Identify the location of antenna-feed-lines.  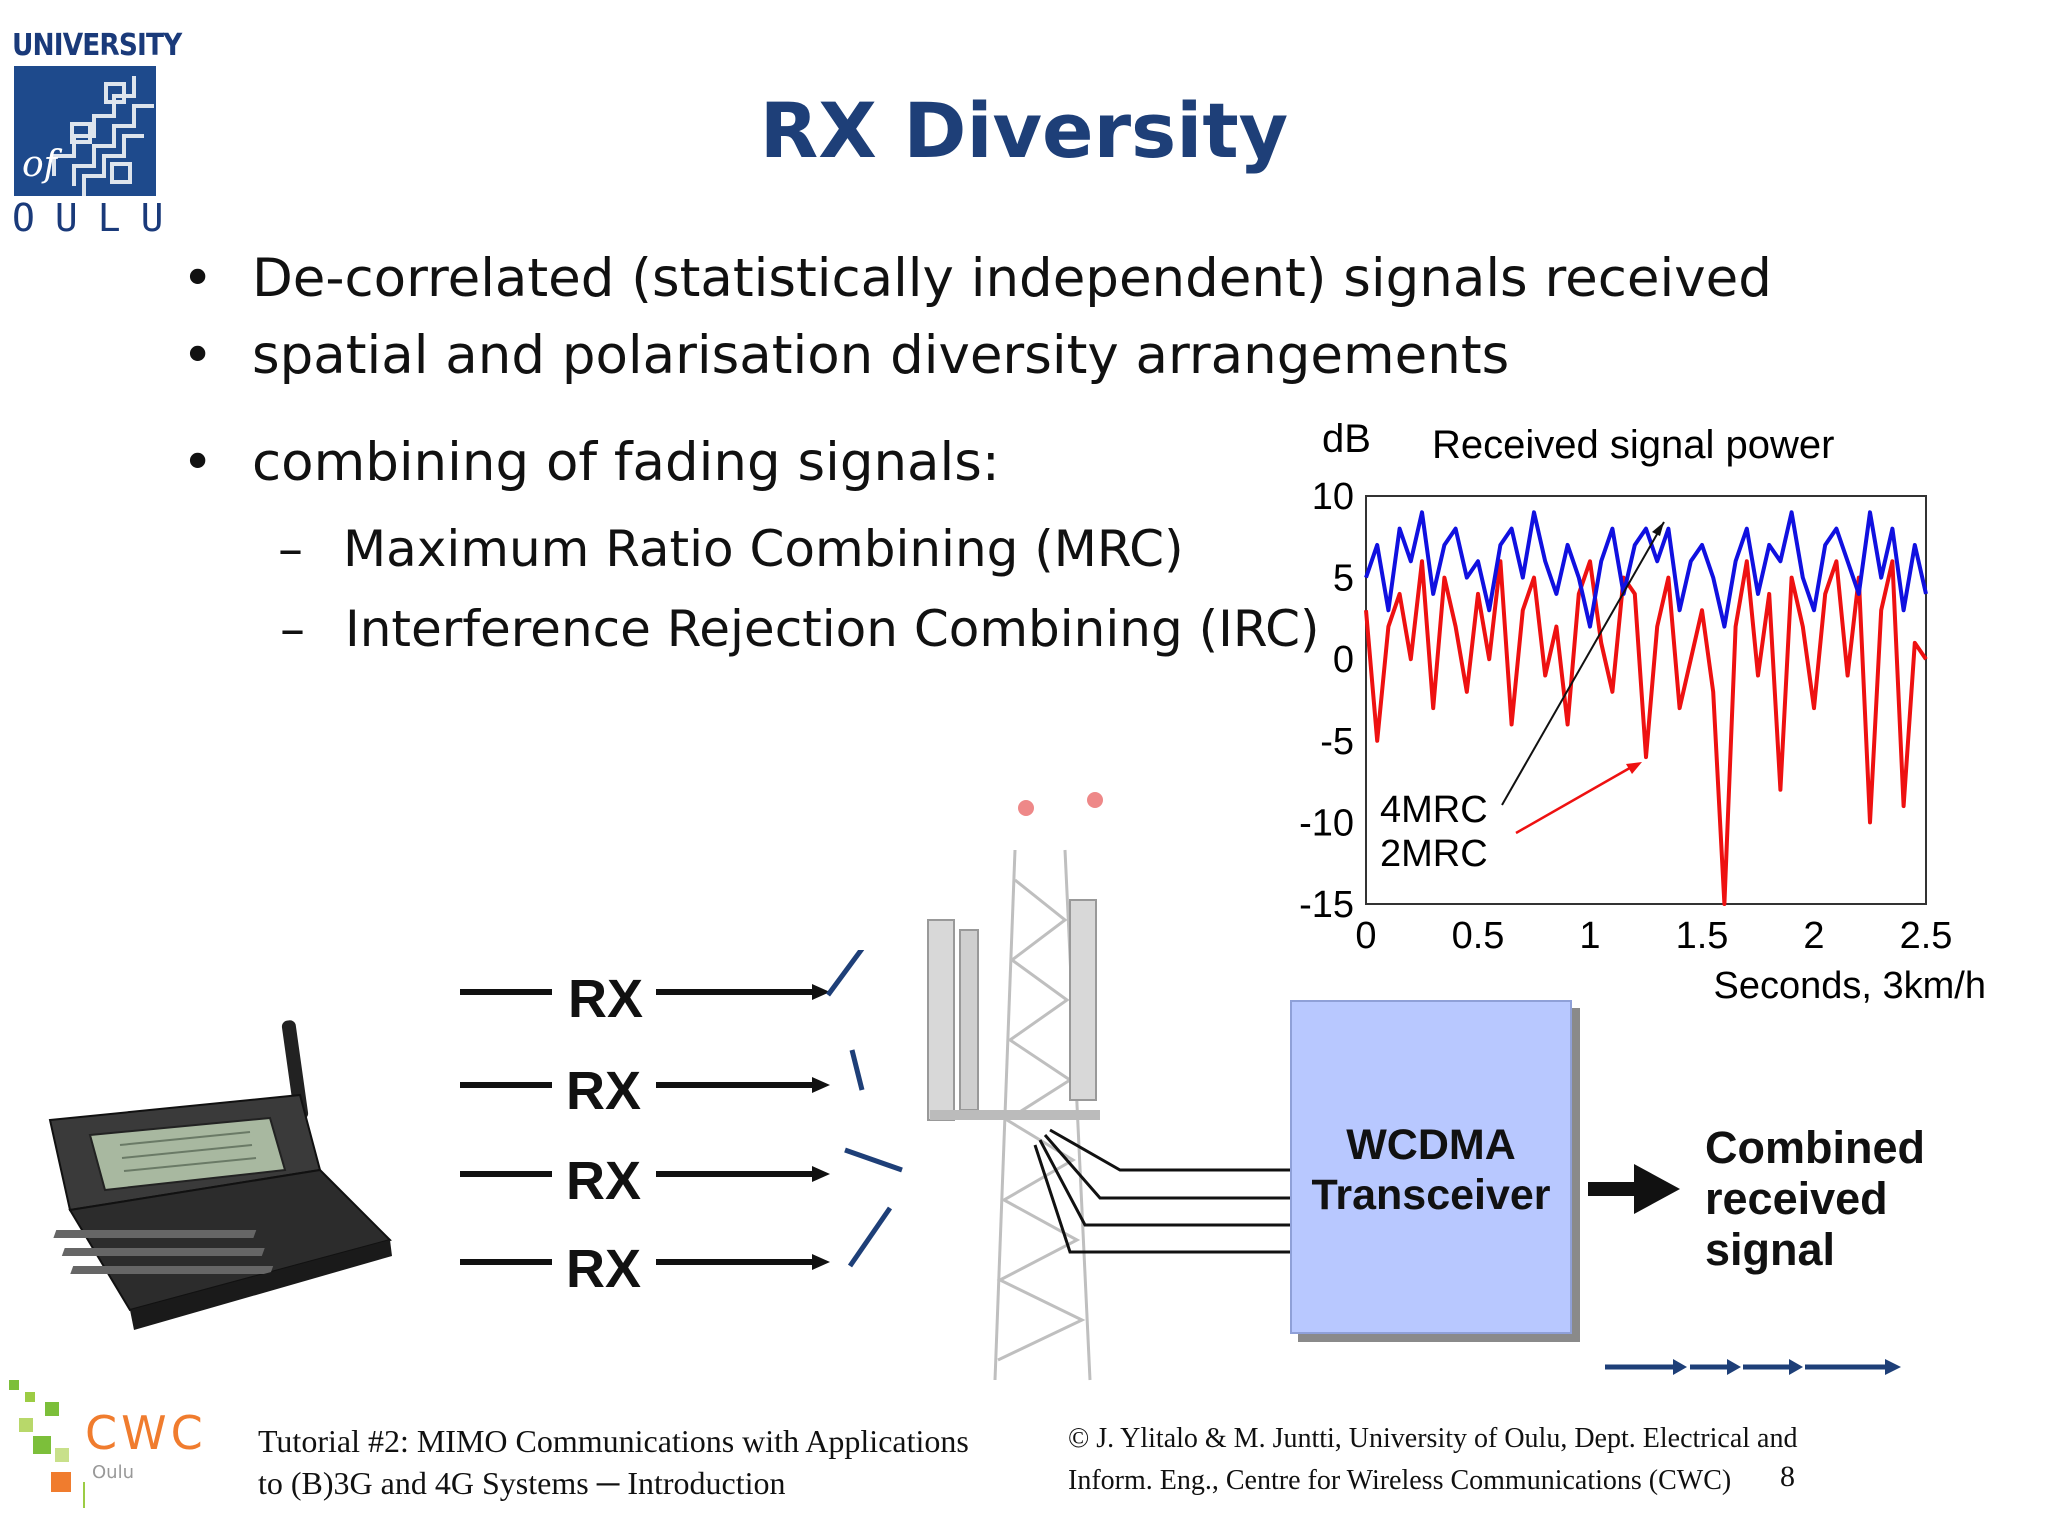
(1162, 1191).